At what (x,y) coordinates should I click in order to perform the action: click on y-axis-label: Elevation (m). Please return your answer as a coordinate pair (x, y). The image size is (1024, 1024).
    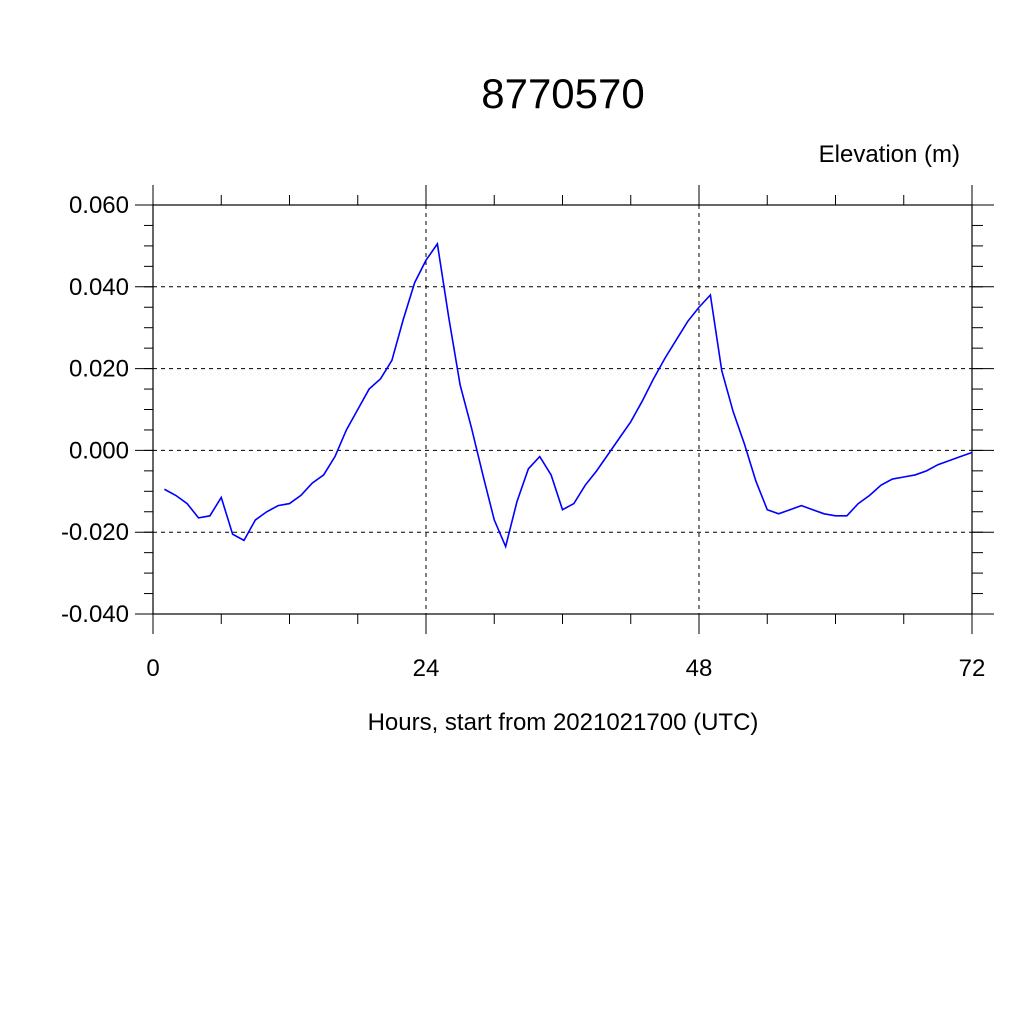
    Looking at the image, I should click on (889, 154).